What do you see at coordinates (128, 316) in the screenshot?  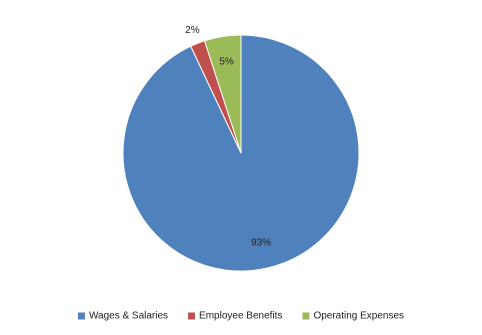 I see `legend-label: Wages & Salaries` at bounding box center [128, 316].